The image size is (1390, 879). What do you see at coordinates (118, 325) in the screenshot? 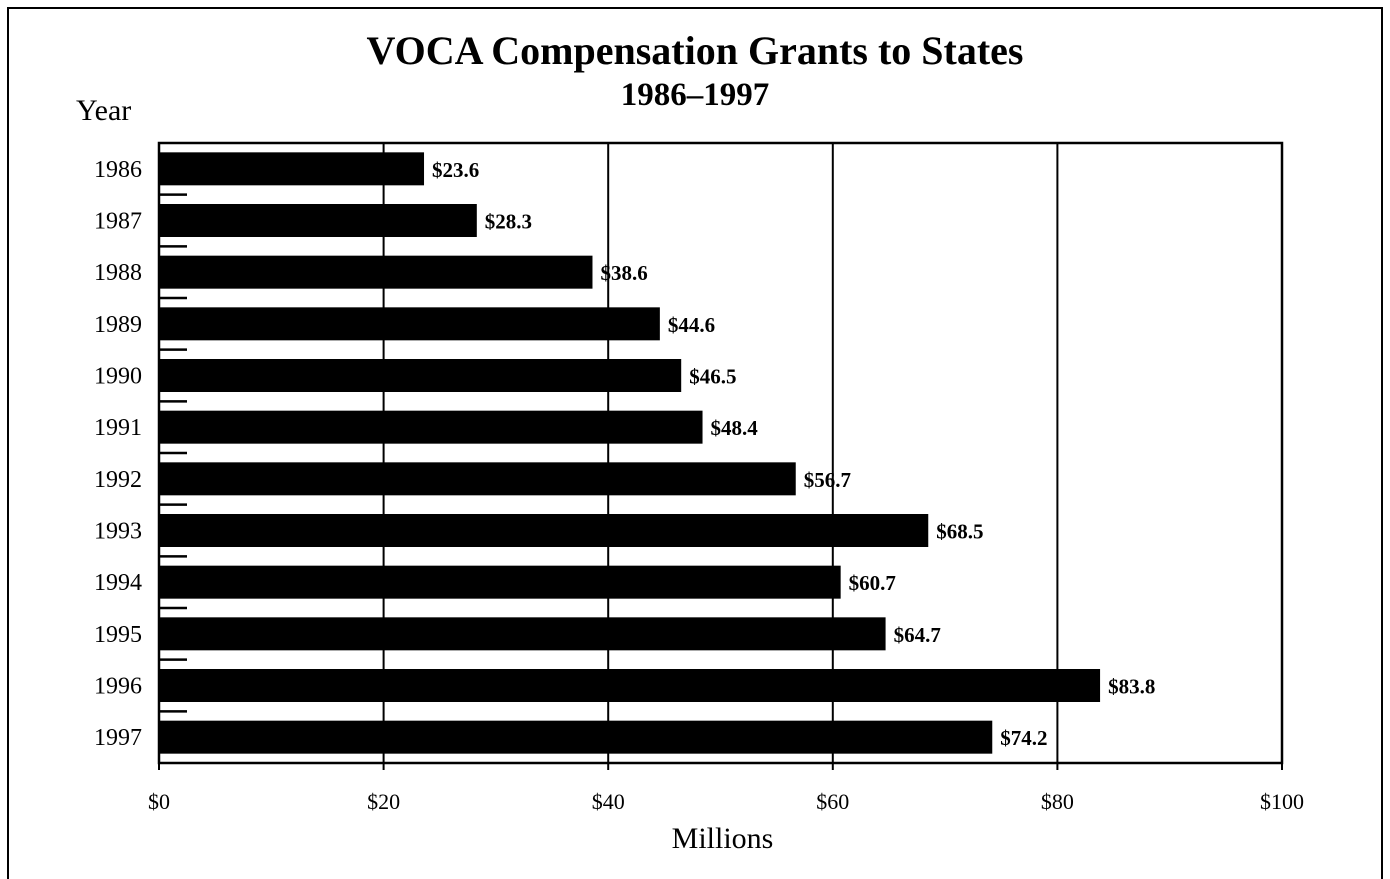
I see `y-tick-label: 1989` at bounding box center [118, 325].